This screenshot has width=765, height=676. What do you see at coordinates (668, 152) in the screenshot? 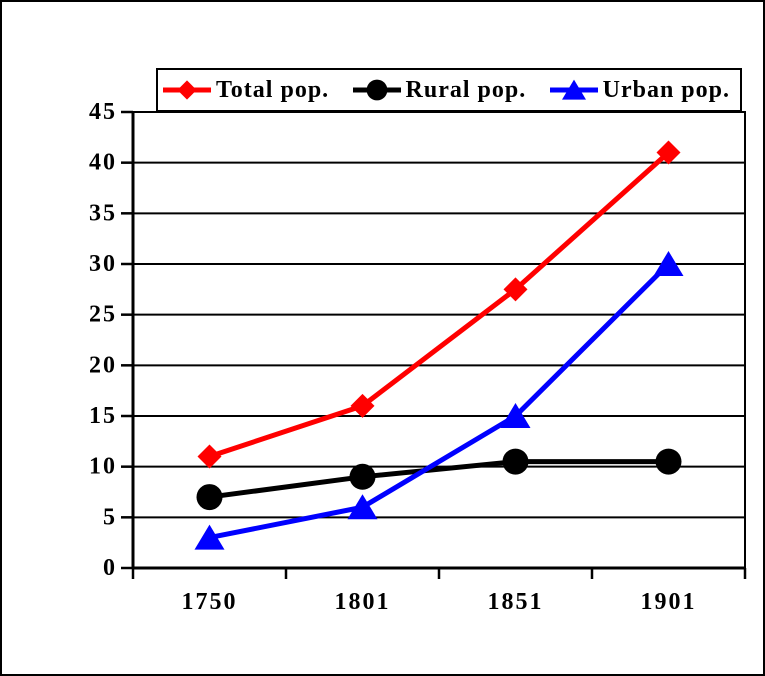
I see `data-point-total-pop-1901` at bounding box center [668, 152].